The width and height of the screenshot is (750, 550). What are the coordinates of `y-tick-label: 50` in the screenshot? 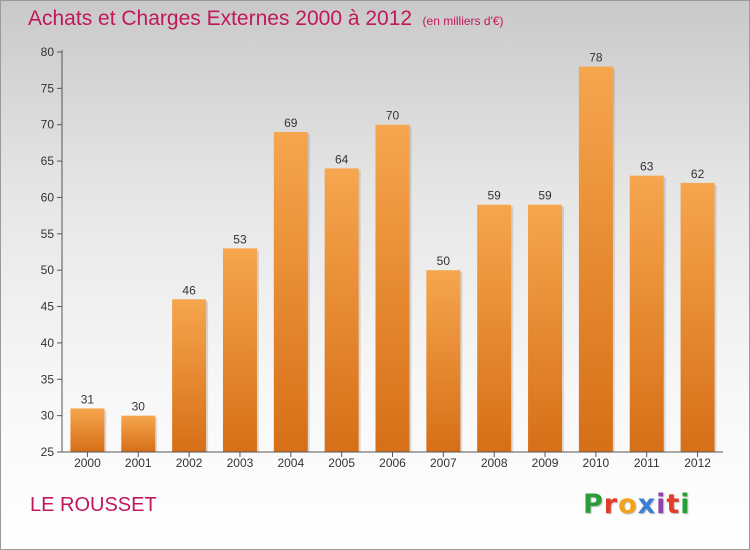 It's located at (48, 270).